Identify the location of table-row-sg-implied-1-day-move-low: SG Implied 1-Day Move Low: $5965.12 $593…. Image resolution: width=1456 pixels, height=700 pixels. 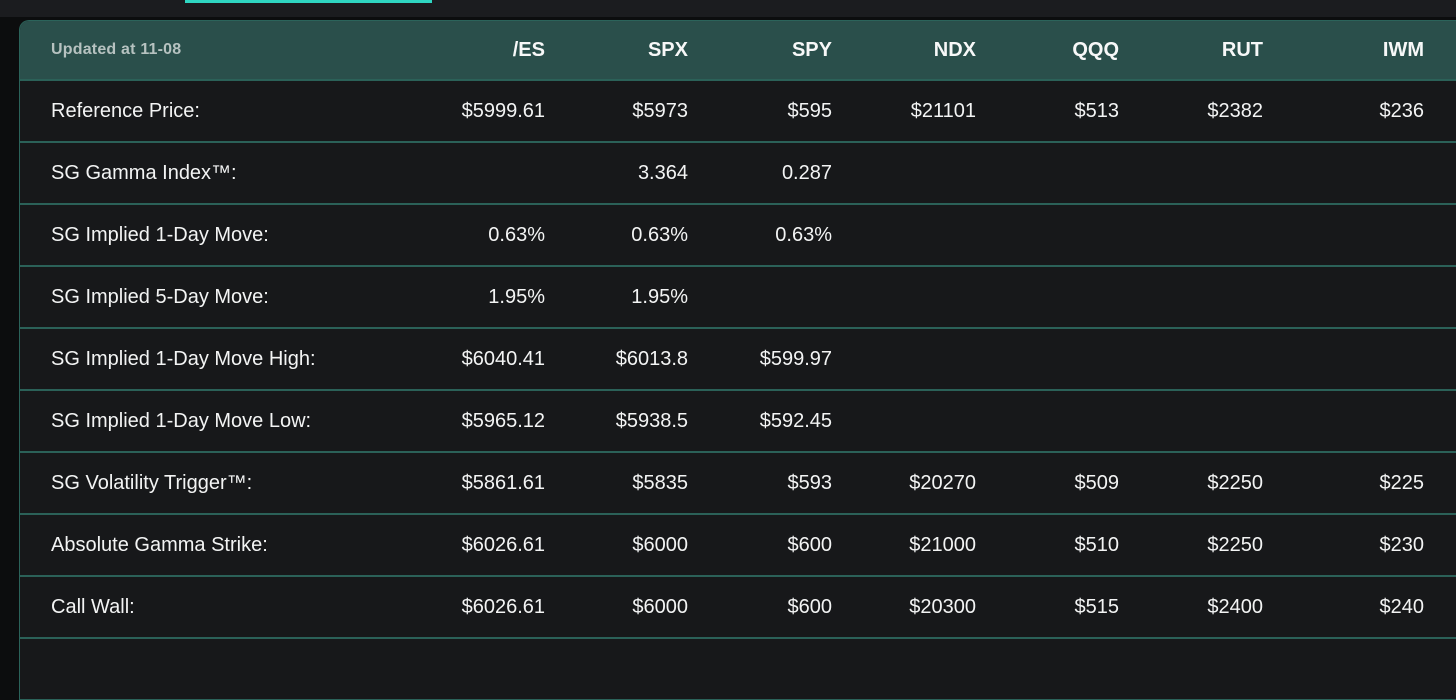
(738, 420).